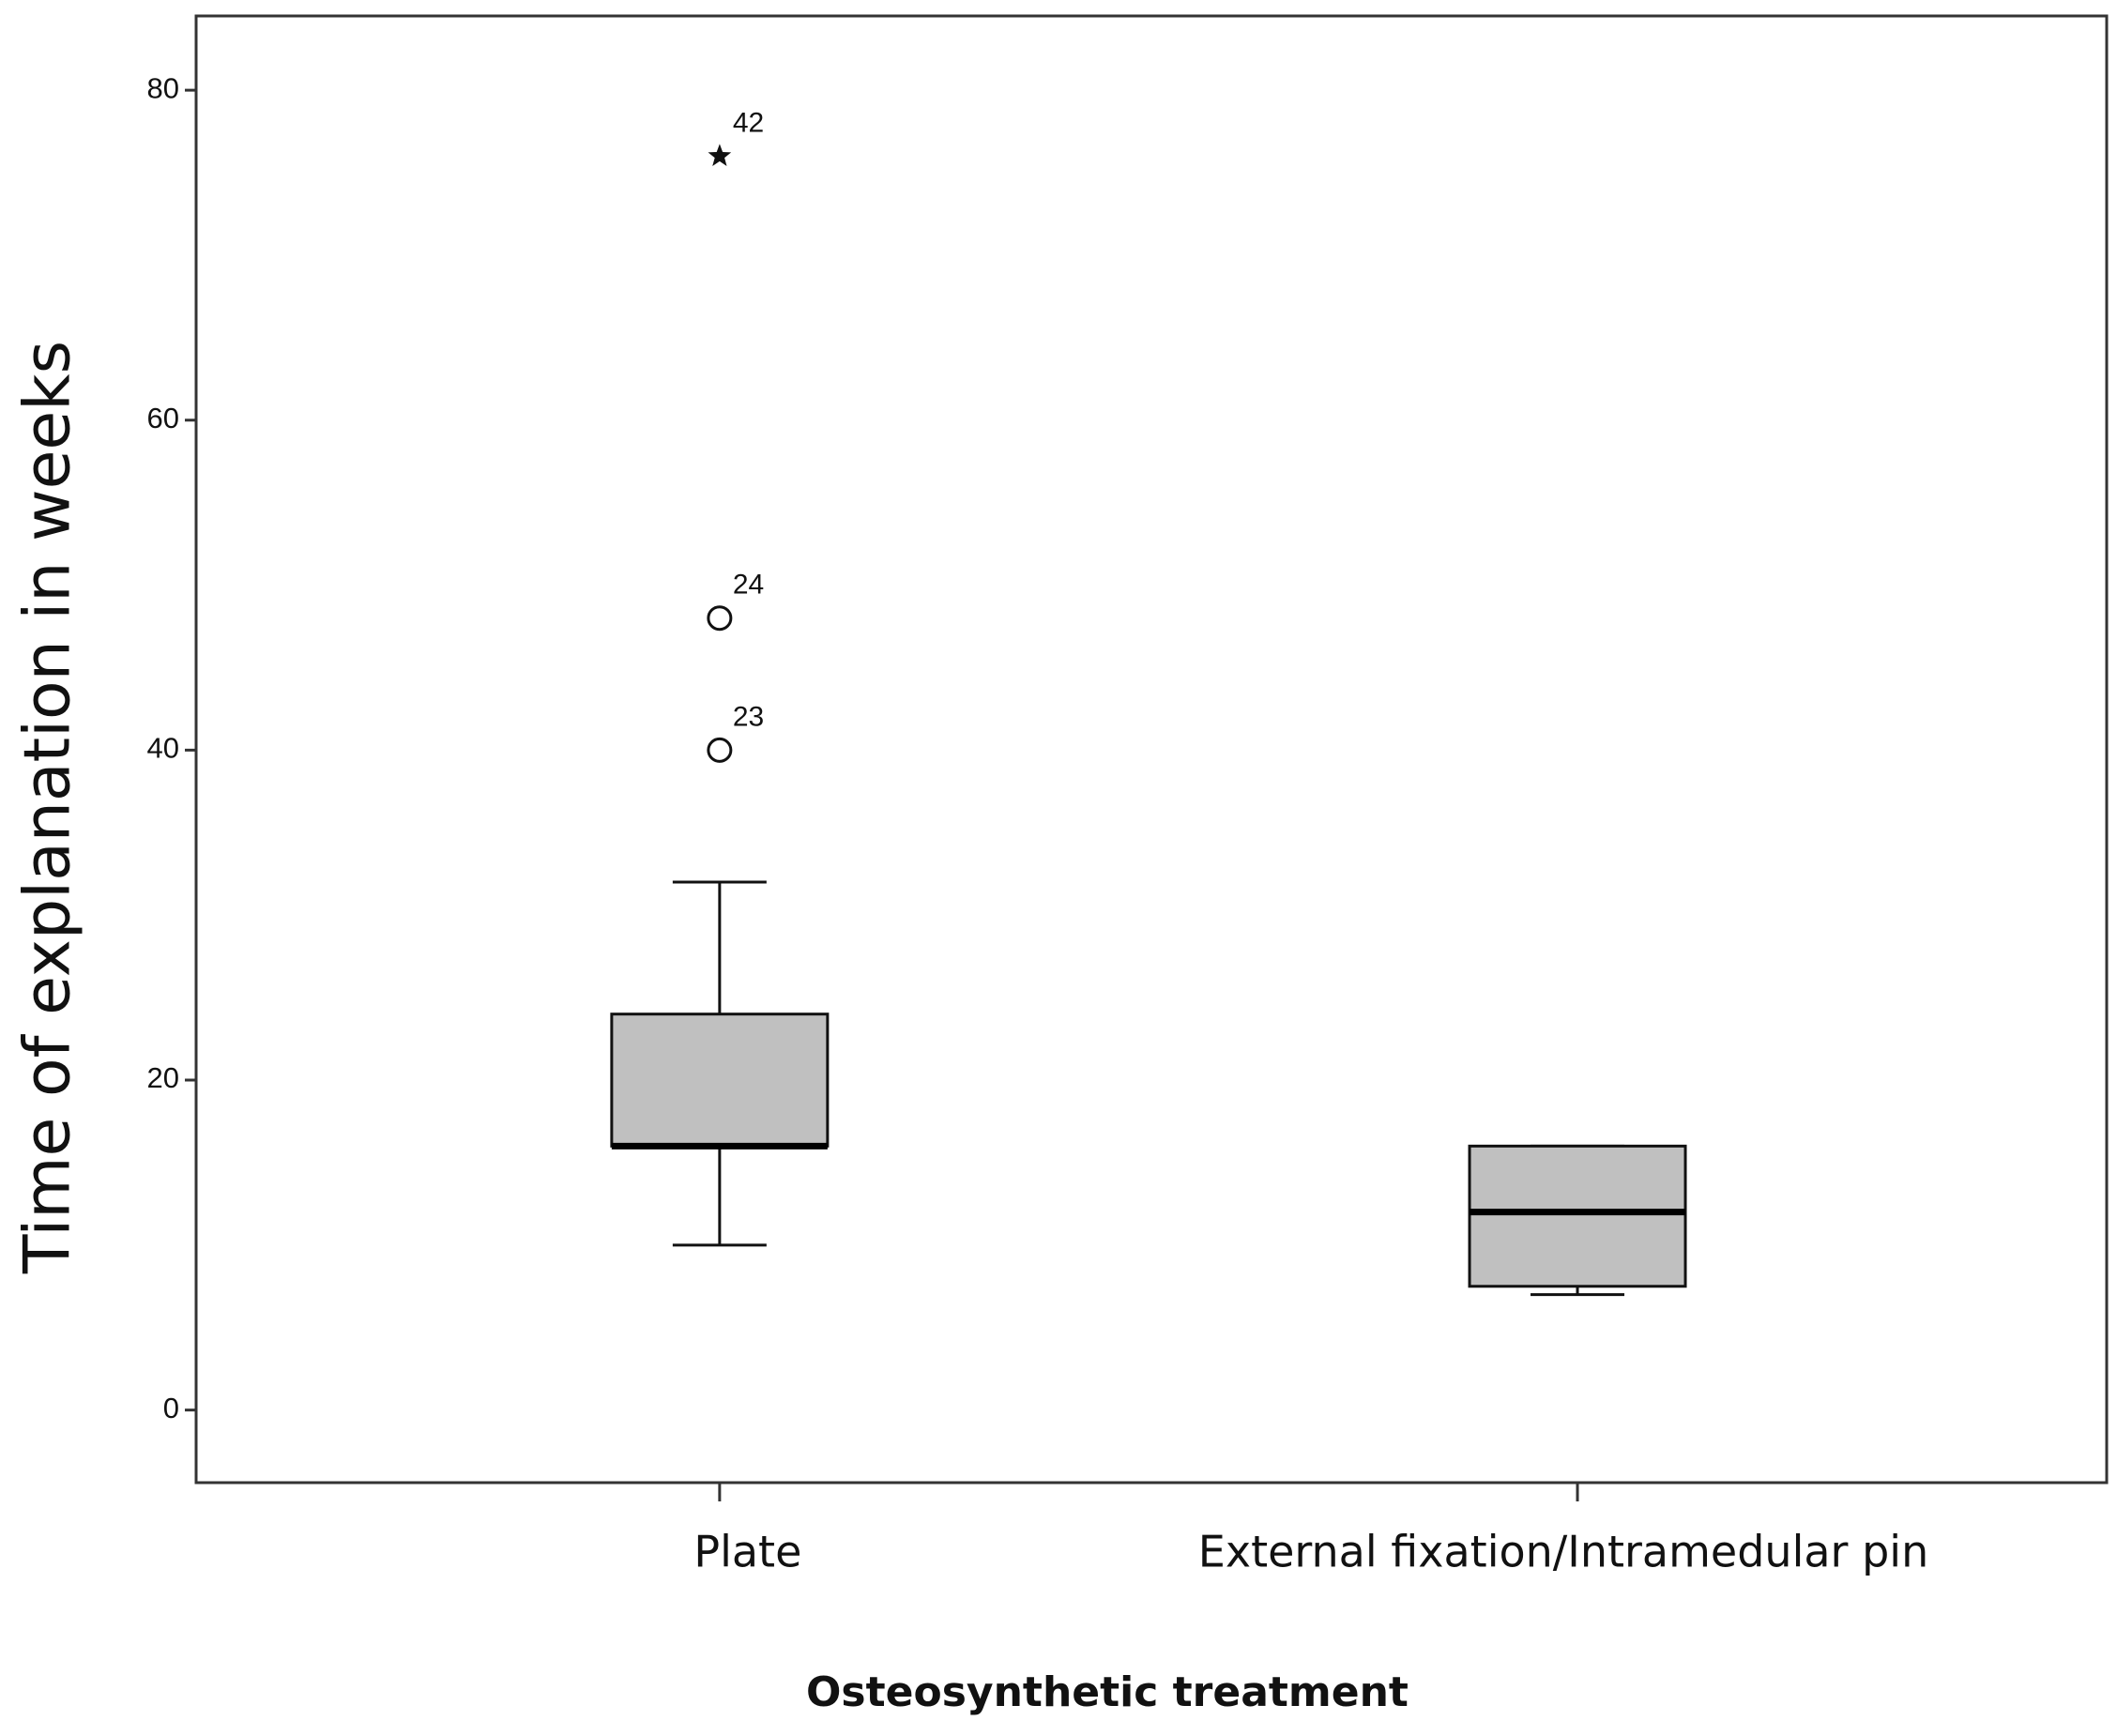 The image size is (2117, 1736). I want to click on extreme-point, so click(720, 155).